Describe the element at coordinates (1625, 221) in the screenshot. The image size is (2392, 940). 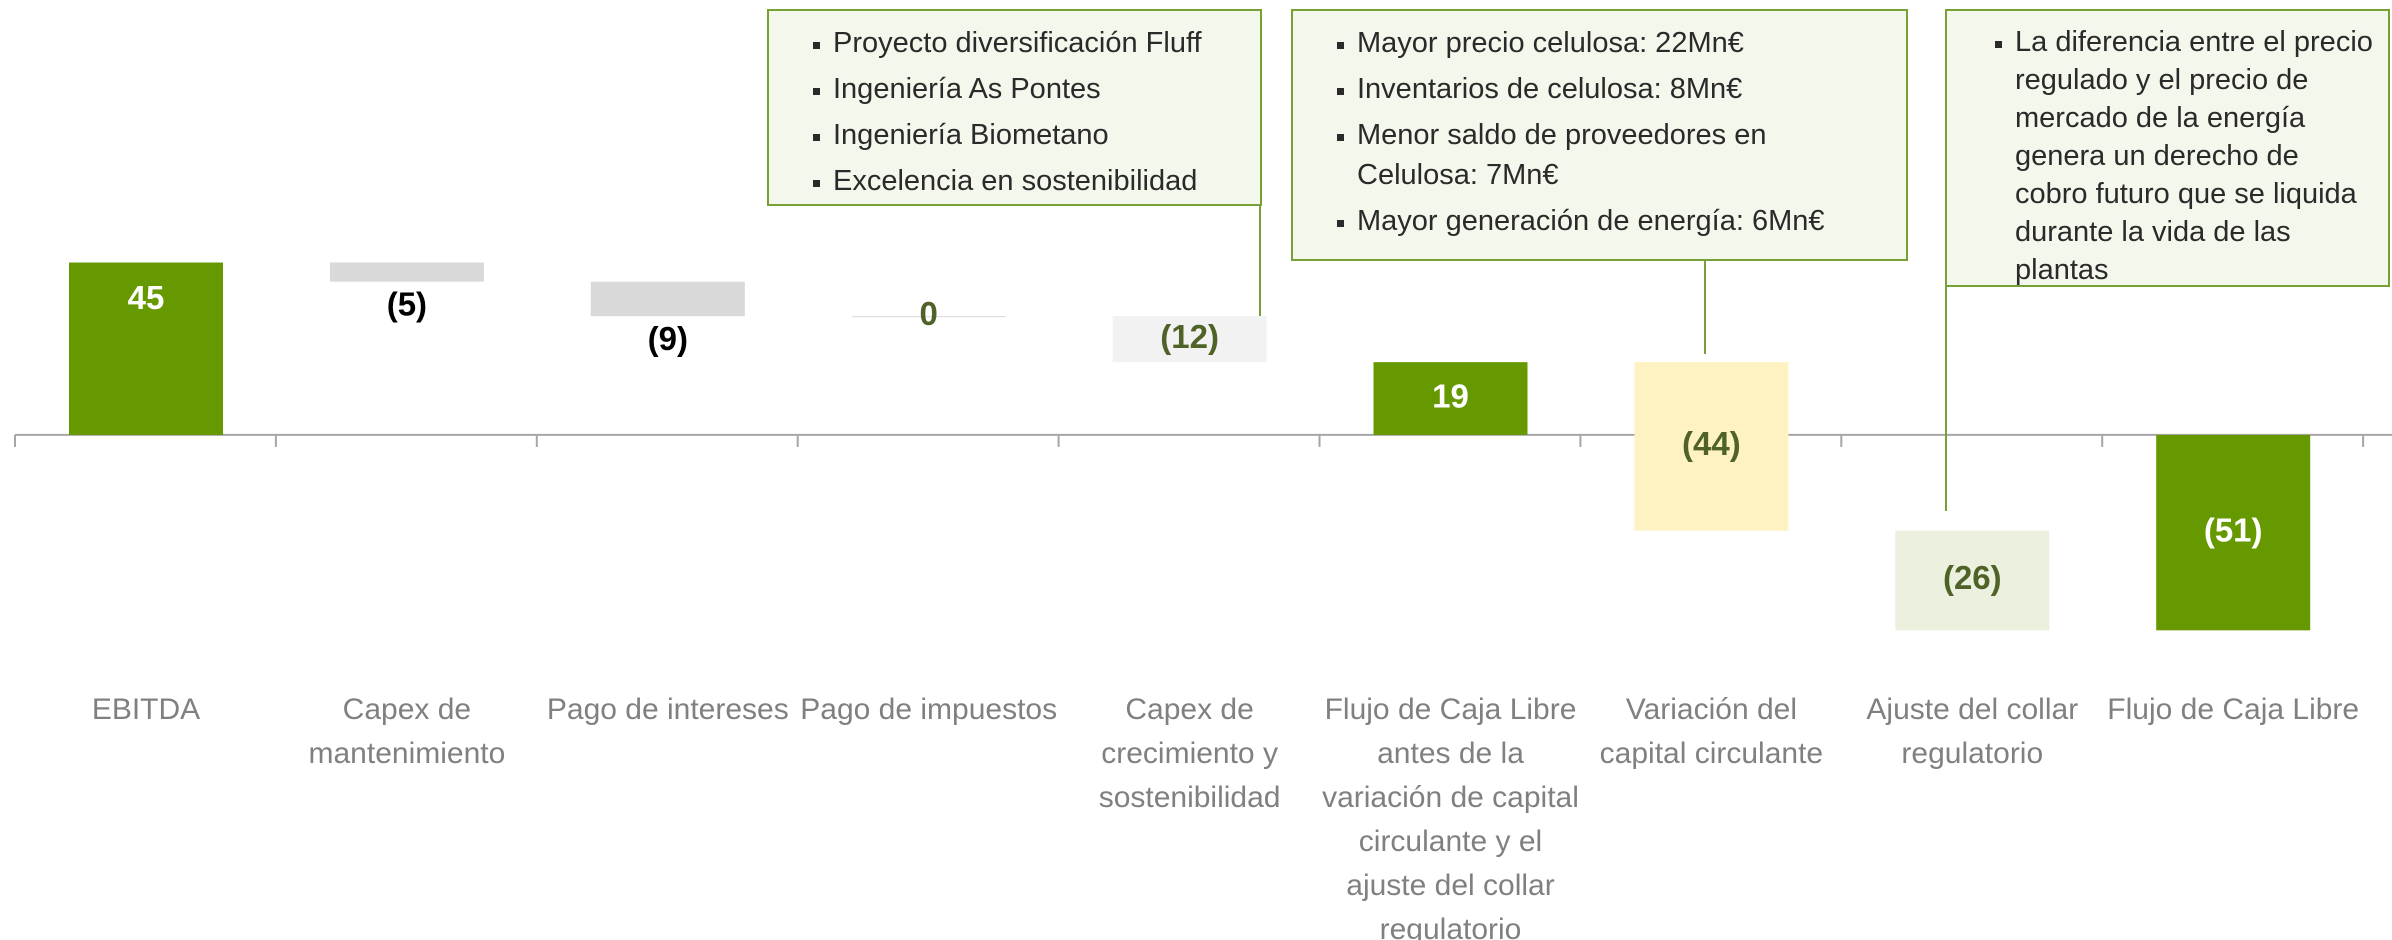
I see `annotation-item: Mayor generación de energía: 6Mn€` at that location.